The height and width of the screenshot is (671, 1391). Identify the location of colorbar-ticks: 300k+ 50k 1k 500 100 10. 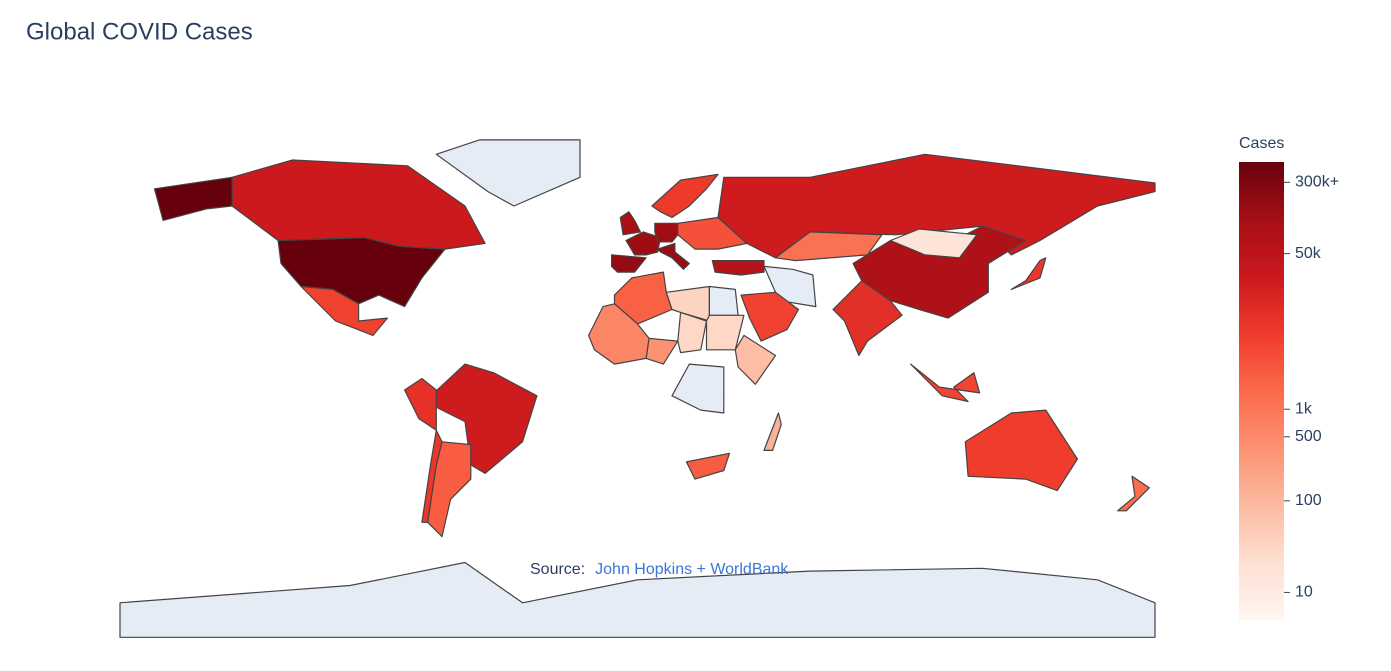
(1311, 387).